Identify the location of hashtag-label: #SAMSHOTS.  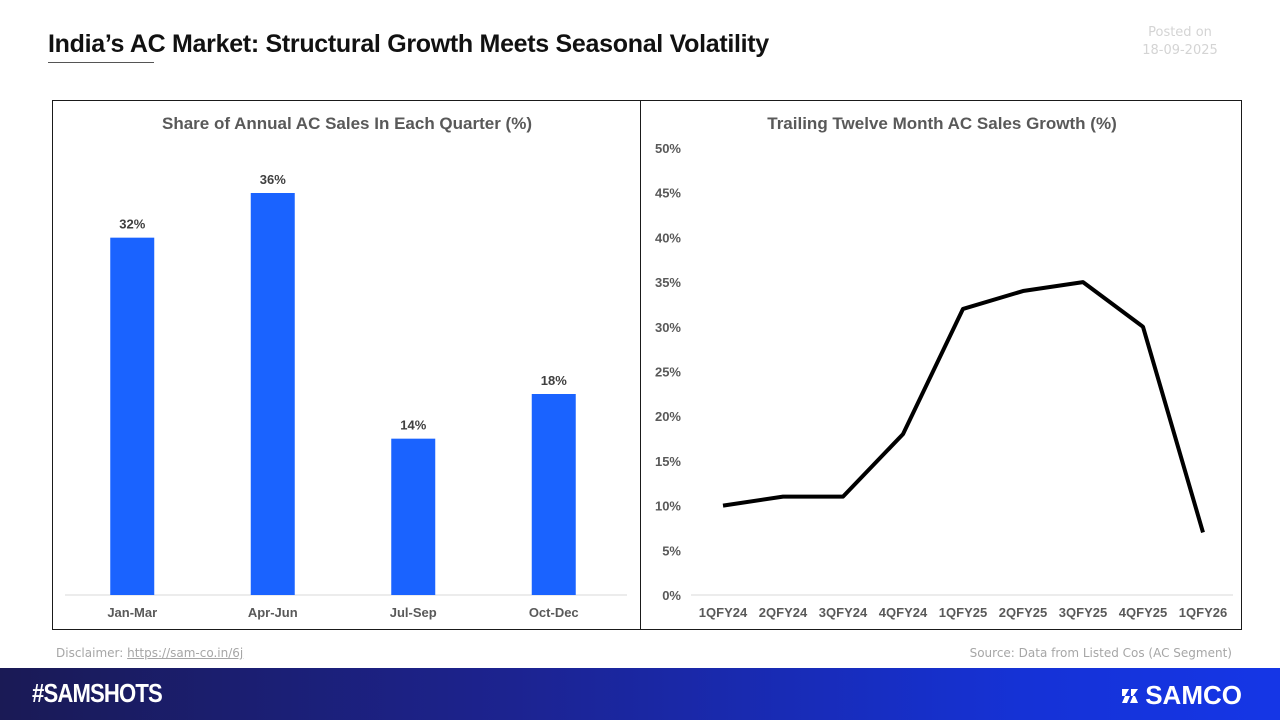
(97, 693).